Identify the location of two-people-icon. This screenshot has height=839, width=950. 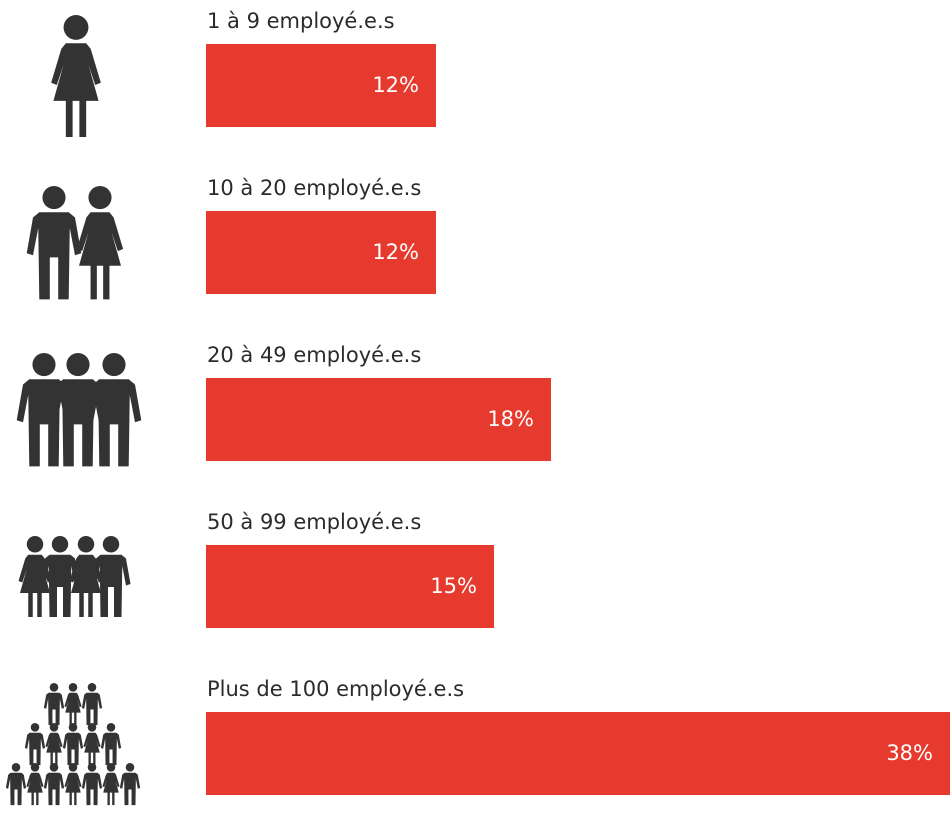
(80, 254).